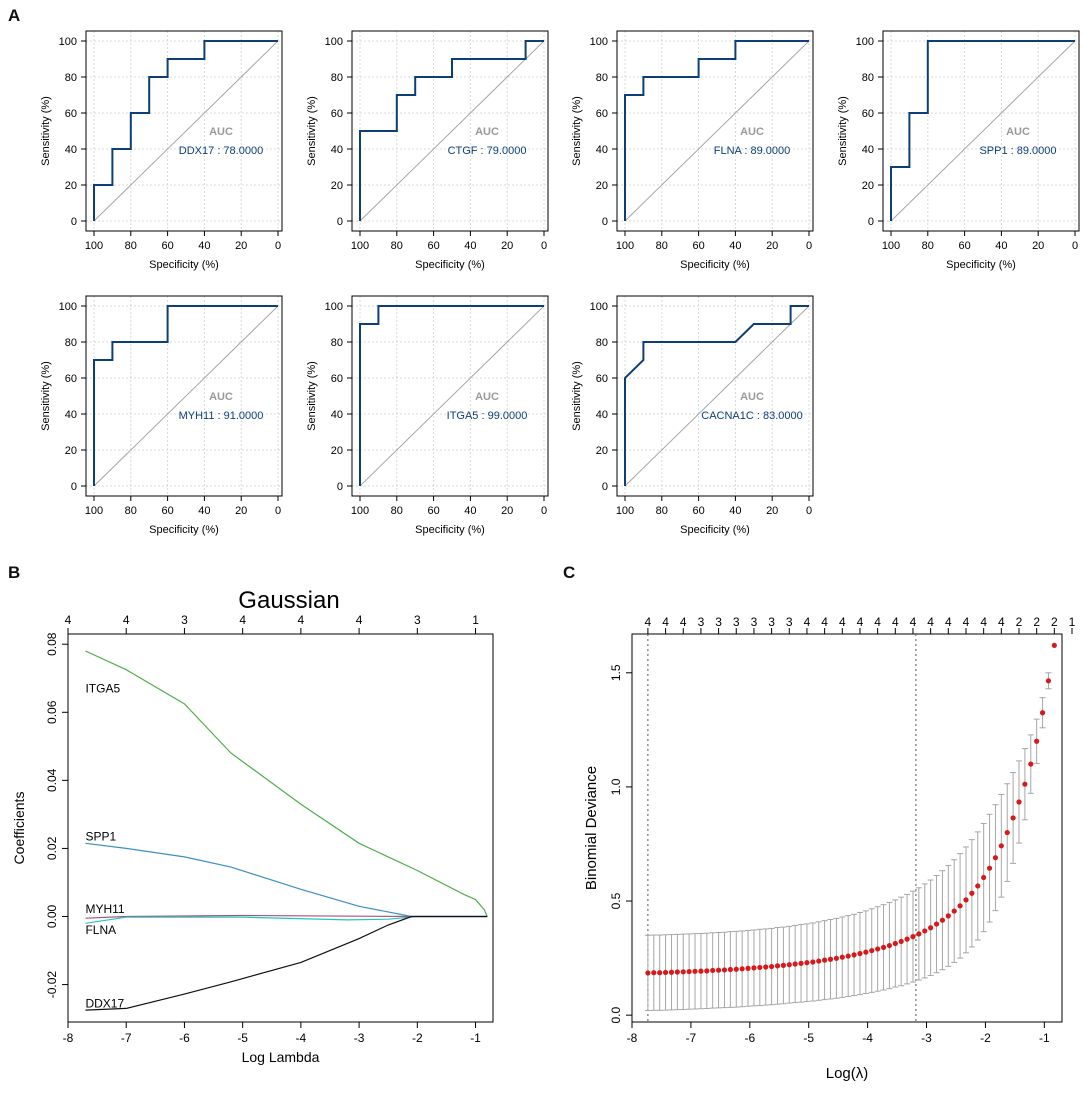 Image resolution: width=1084 pixels, height=1097 pixels. Describe the element at coordinates (104, 909) in the screenshot. I see `series-label-myh11: MYH11` at that location.